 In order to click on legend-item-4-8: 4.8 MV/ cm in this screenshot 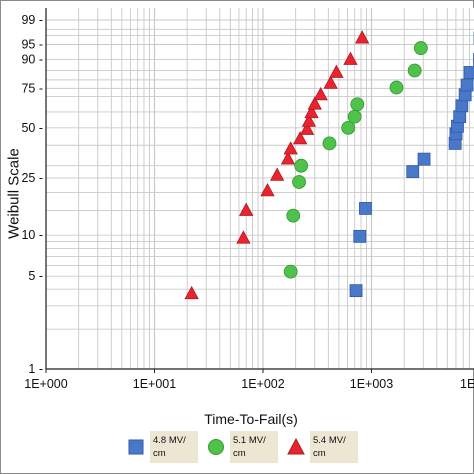, I will do `click(162, 447)`.